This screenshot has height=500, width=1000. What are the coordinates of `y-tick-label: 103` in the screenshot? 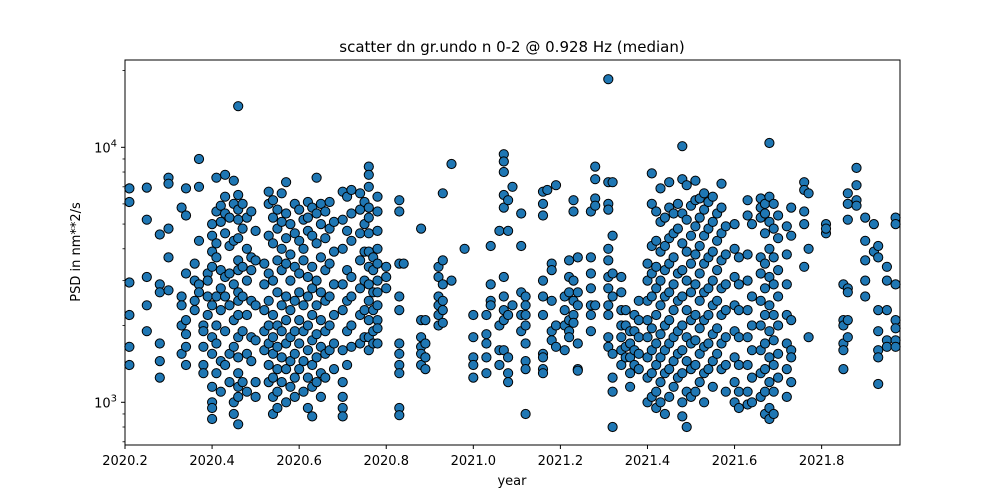 It's located at (105, 402).